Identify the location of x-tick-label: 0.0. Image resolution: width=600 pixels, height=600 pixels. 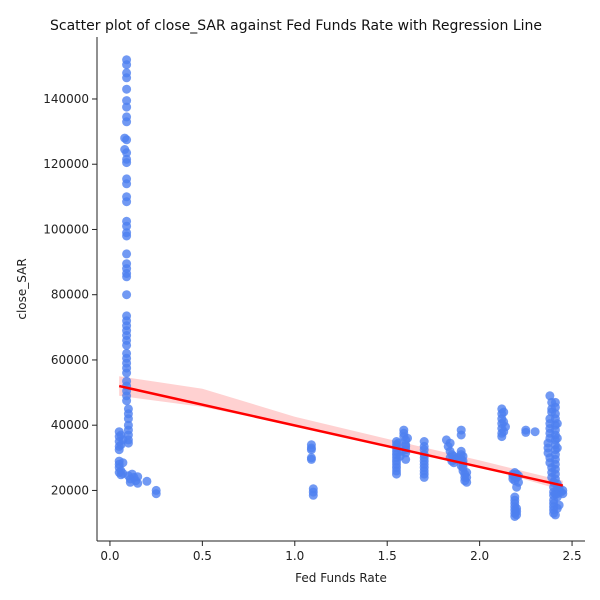
(109, 556).